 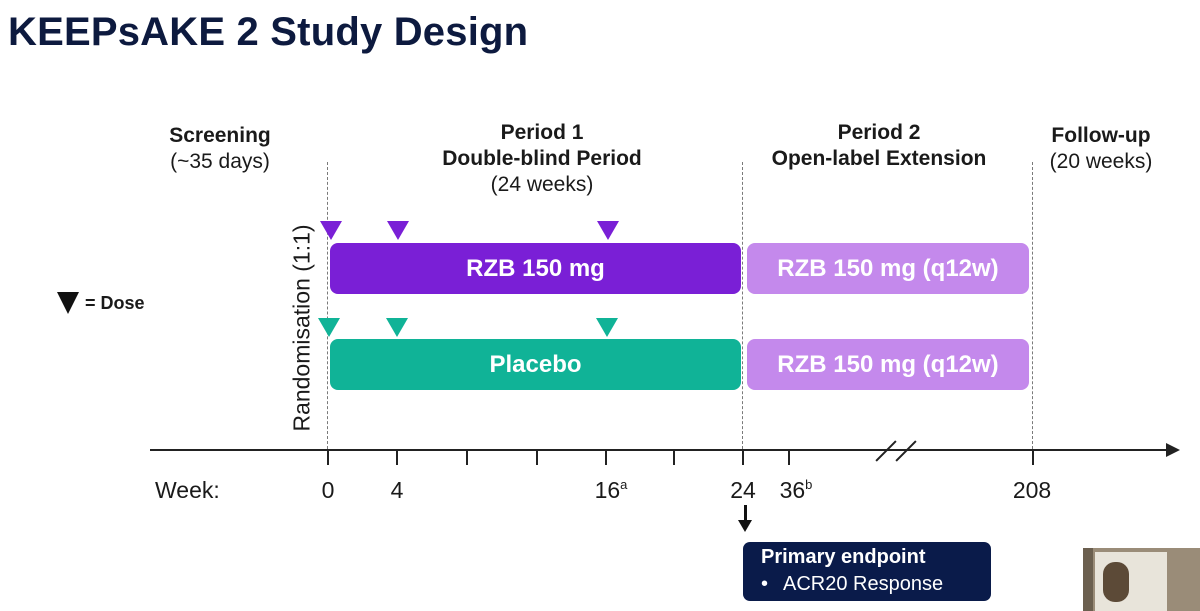 What do you see at coordinates (220, 161) in the screenshot?
I see `screening-detail: (~35 days)` at bounding box center [220, 161].